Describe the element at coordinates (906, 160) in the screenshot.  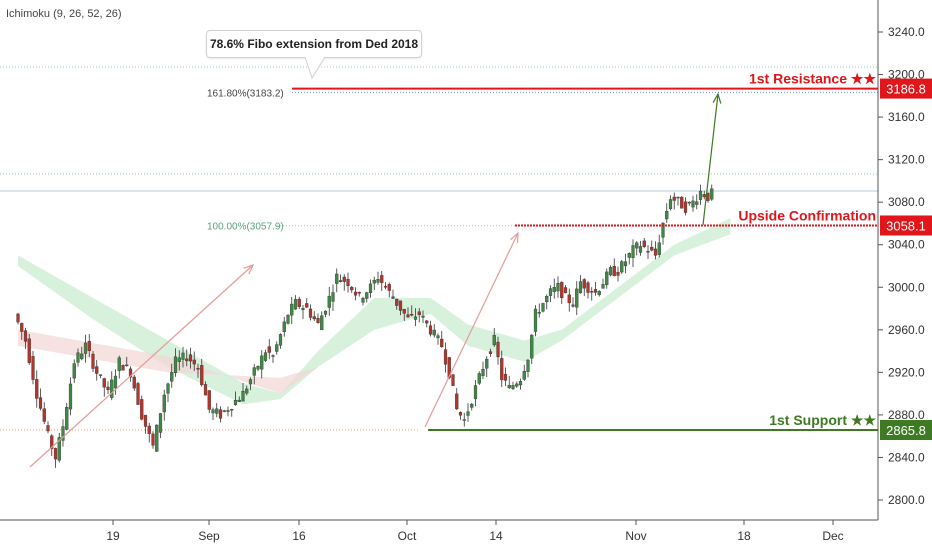
I see `y-tick-label: 3120.0` at that location.